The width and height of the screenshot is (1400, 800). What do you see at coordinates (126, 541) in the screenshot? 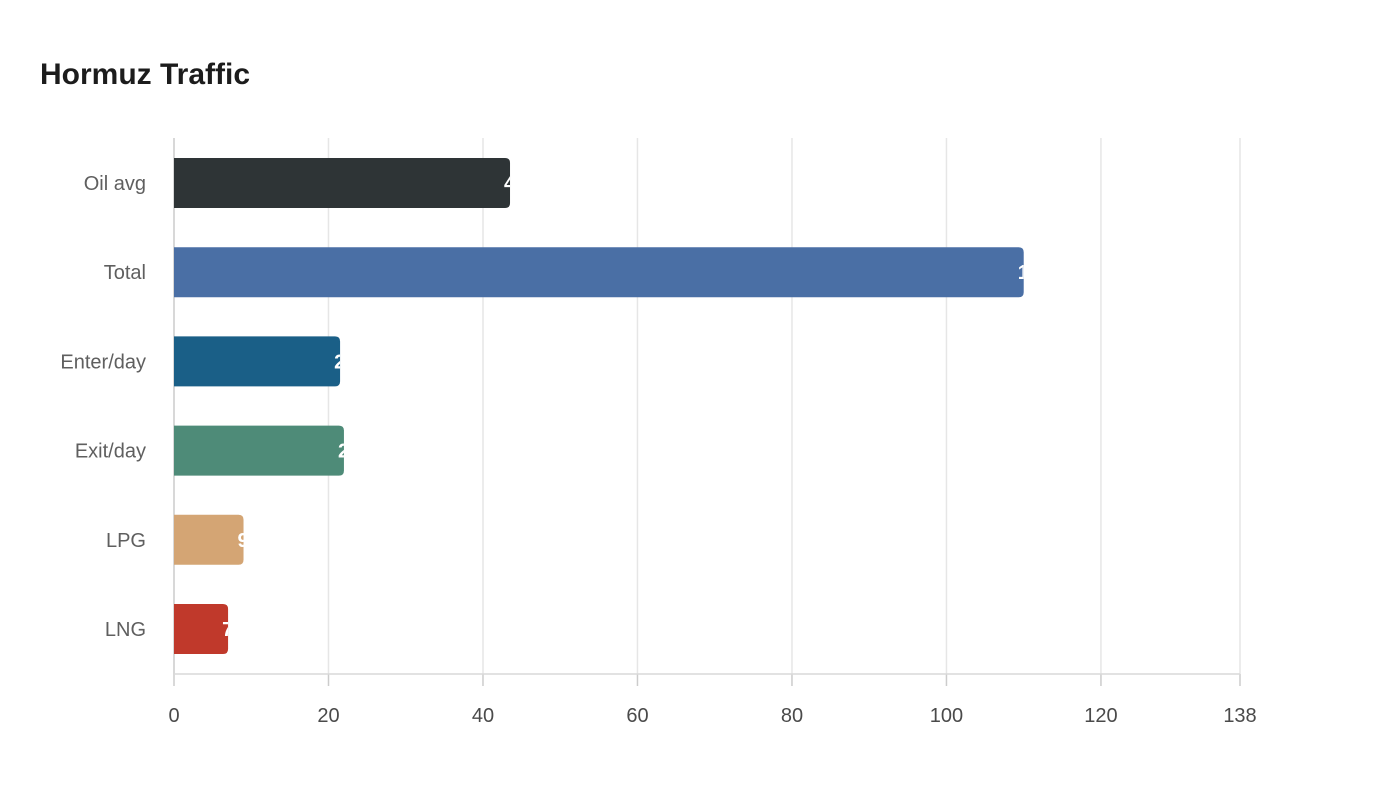
I see `category-label: LPG` at bounding box center [126, 541].